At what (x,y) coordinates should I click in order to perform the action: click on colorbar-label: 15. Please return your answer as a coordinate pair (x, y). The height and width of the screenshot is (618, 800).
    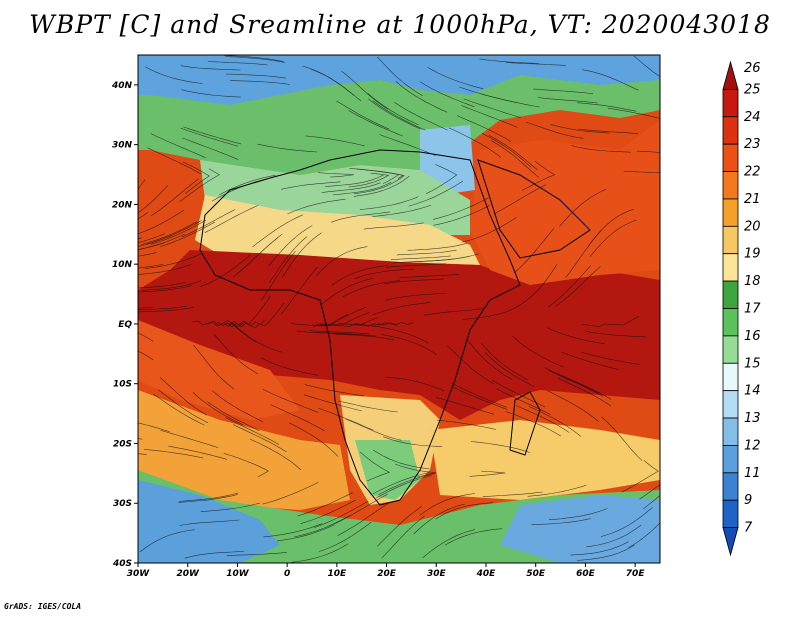
    Looking at the image, I should click on (752, 363).